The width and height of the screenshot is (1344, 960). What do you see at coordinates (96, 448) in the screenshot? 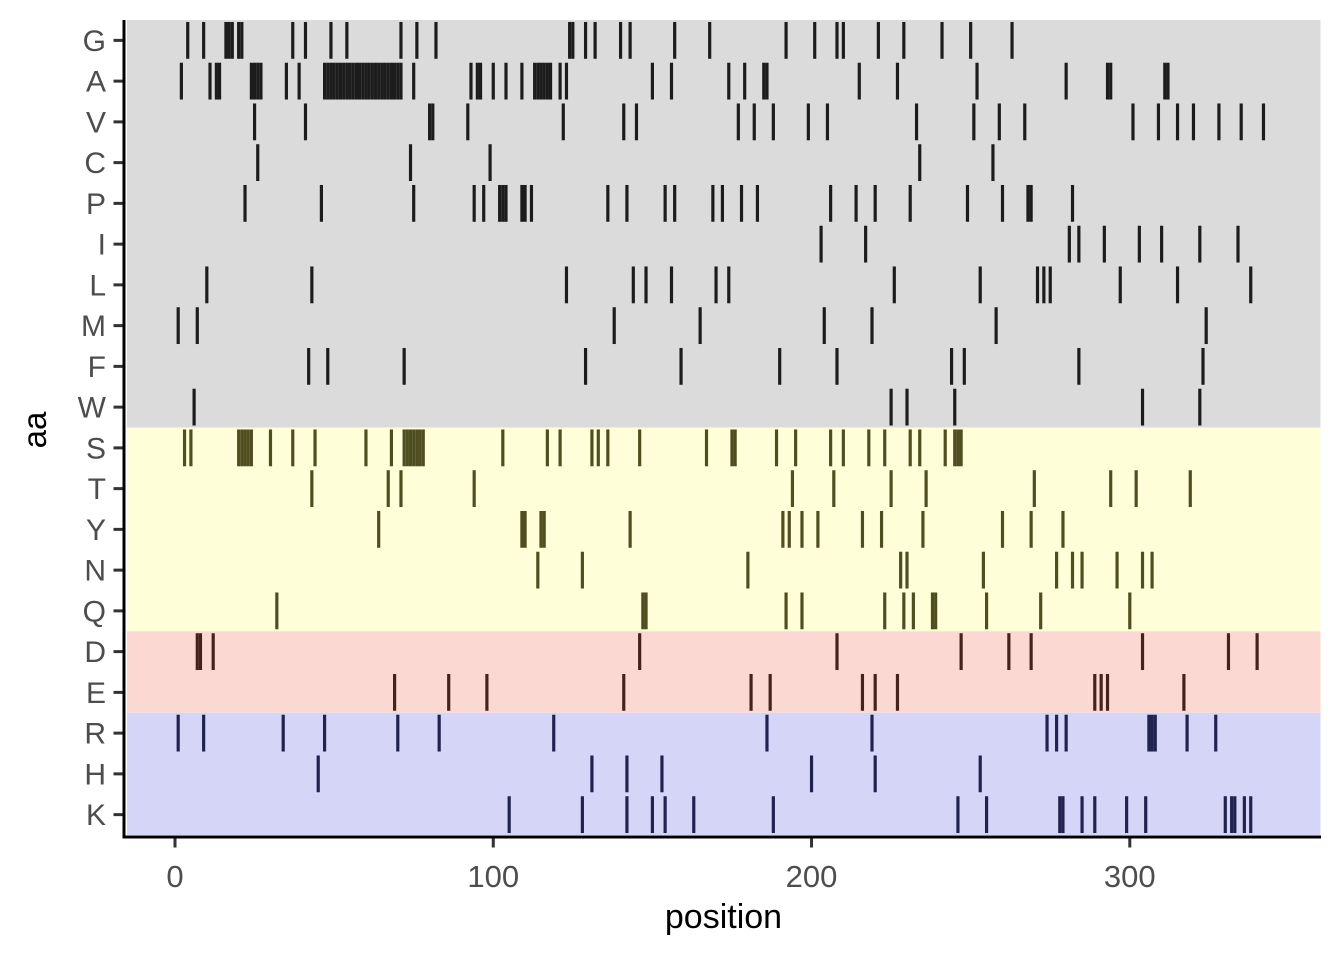
I see `row-label-S: S` at bounding box center [96, 448].